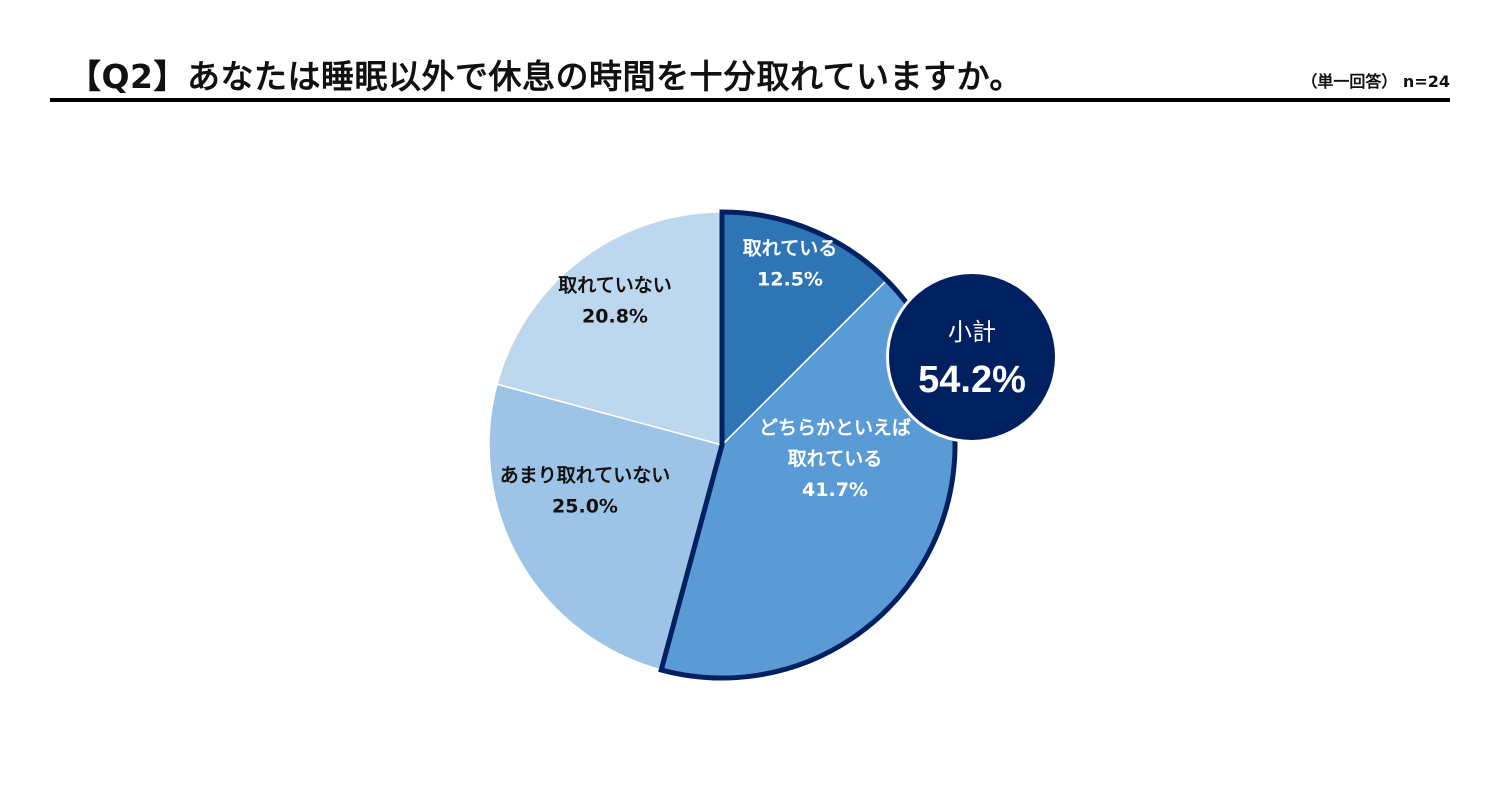 The width and height of the screenshot is (1500, 785). Describe the element at coordinates (835, 459) in the screenshot. I see `slice-label-1: 取れている` at that location.